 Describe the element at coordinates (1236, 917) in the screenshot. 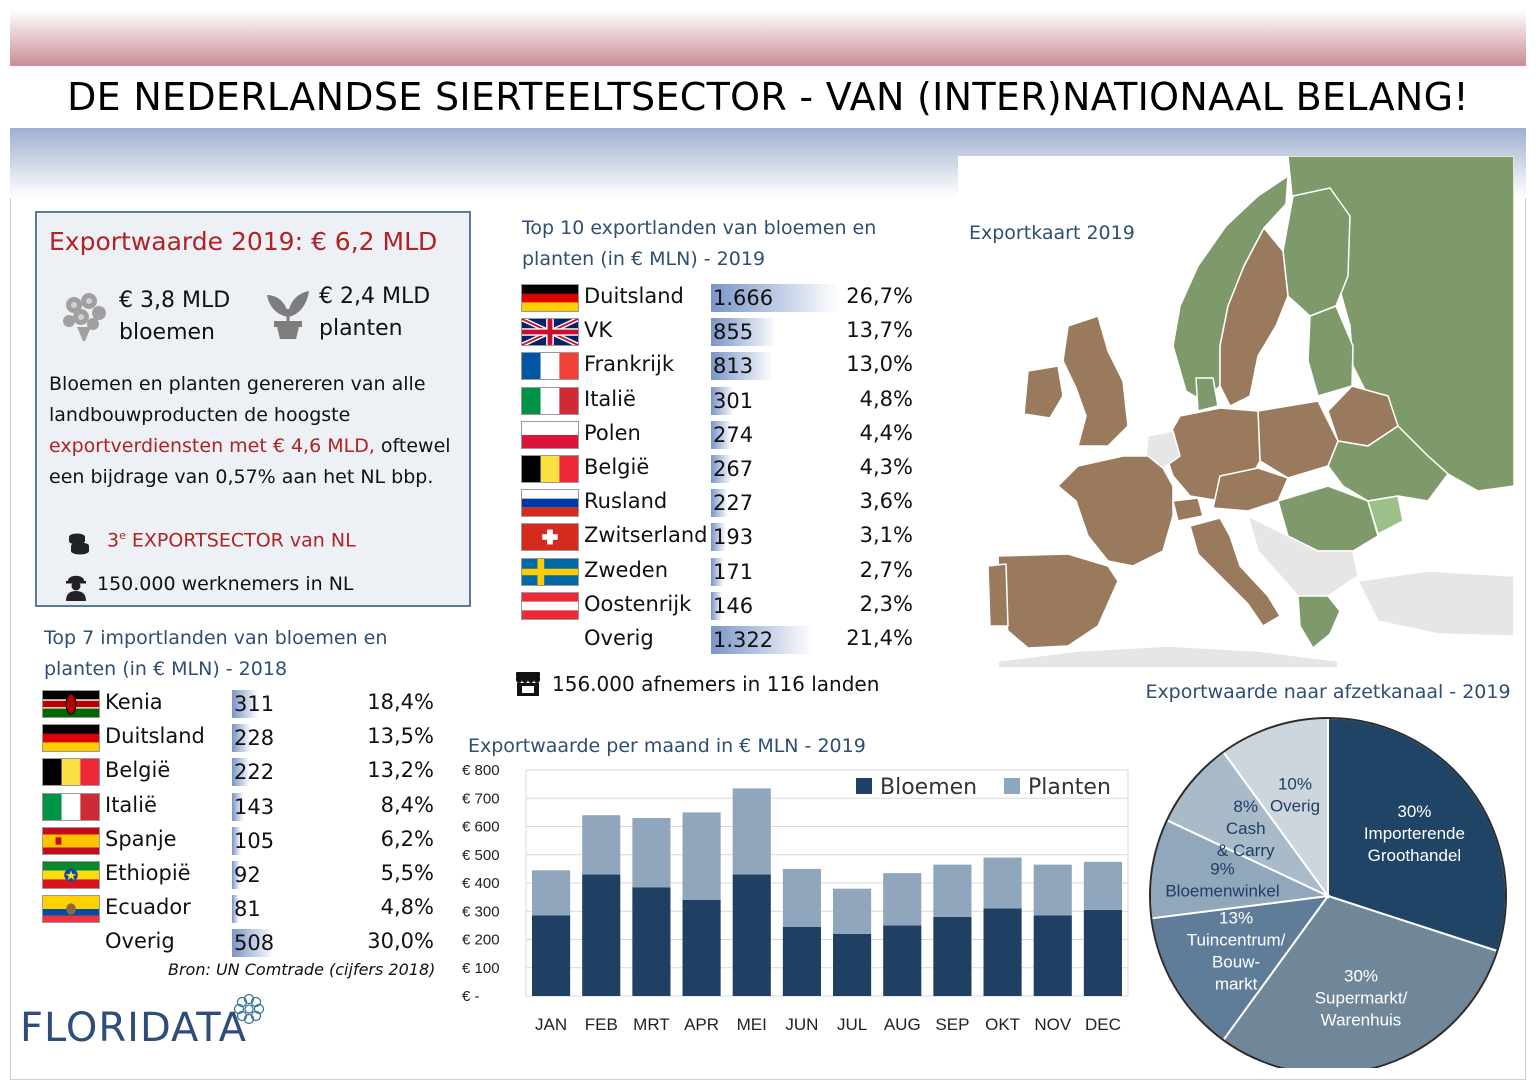

I see `pie-label: 13%` at that location.